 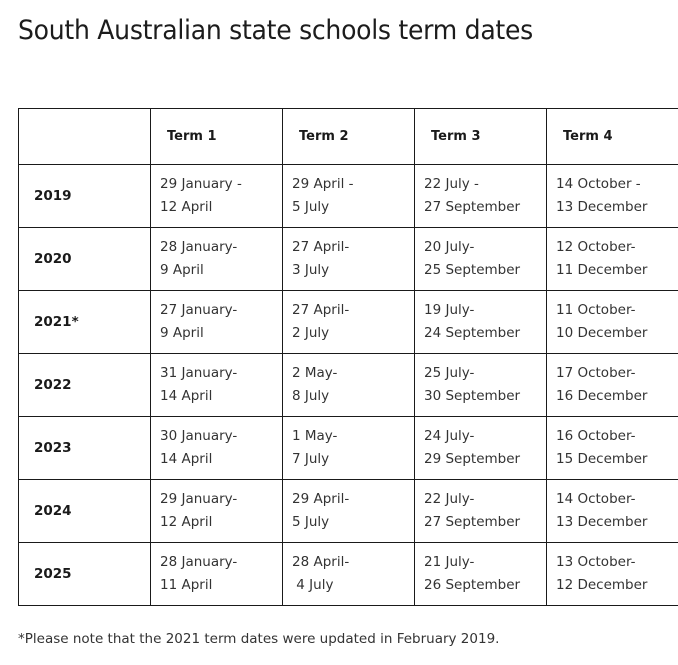 What do you see at coordinates (201, 184) in the screenshot?
I see `term-start: 29 January -` at bounding box center [201, 184].